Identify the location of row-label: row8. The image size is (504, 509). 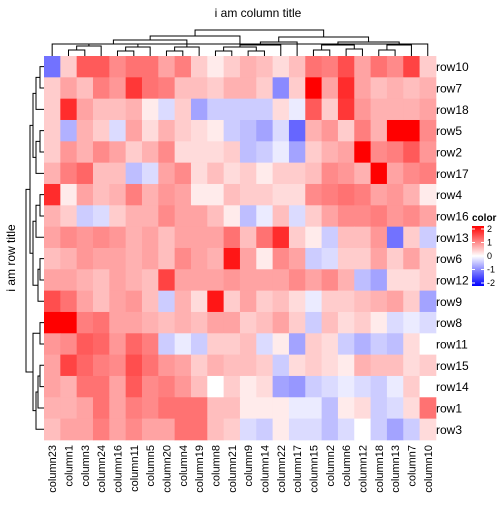
(449, 323).